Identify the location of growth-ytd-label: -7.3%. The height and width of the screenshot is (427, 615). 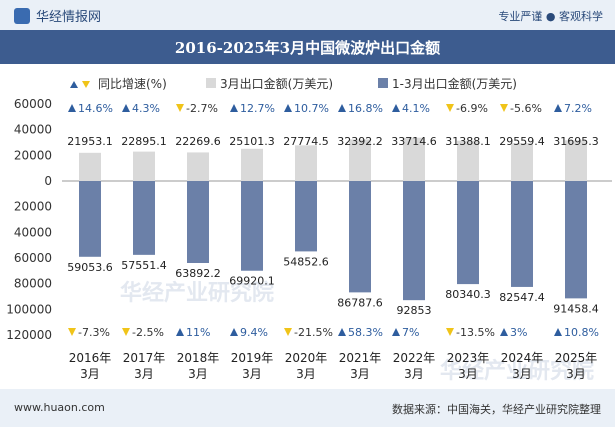
(94, 332).